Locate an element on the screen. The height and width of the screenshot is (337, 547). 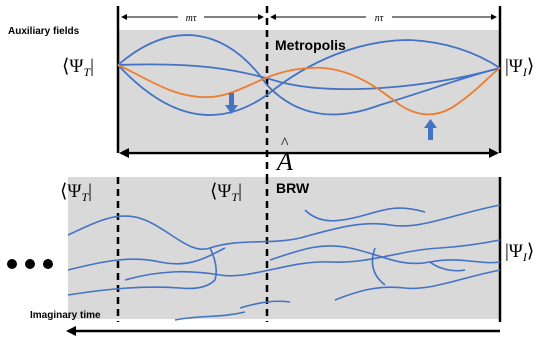
ellipsis-dots is located at coordinates (30, 264).